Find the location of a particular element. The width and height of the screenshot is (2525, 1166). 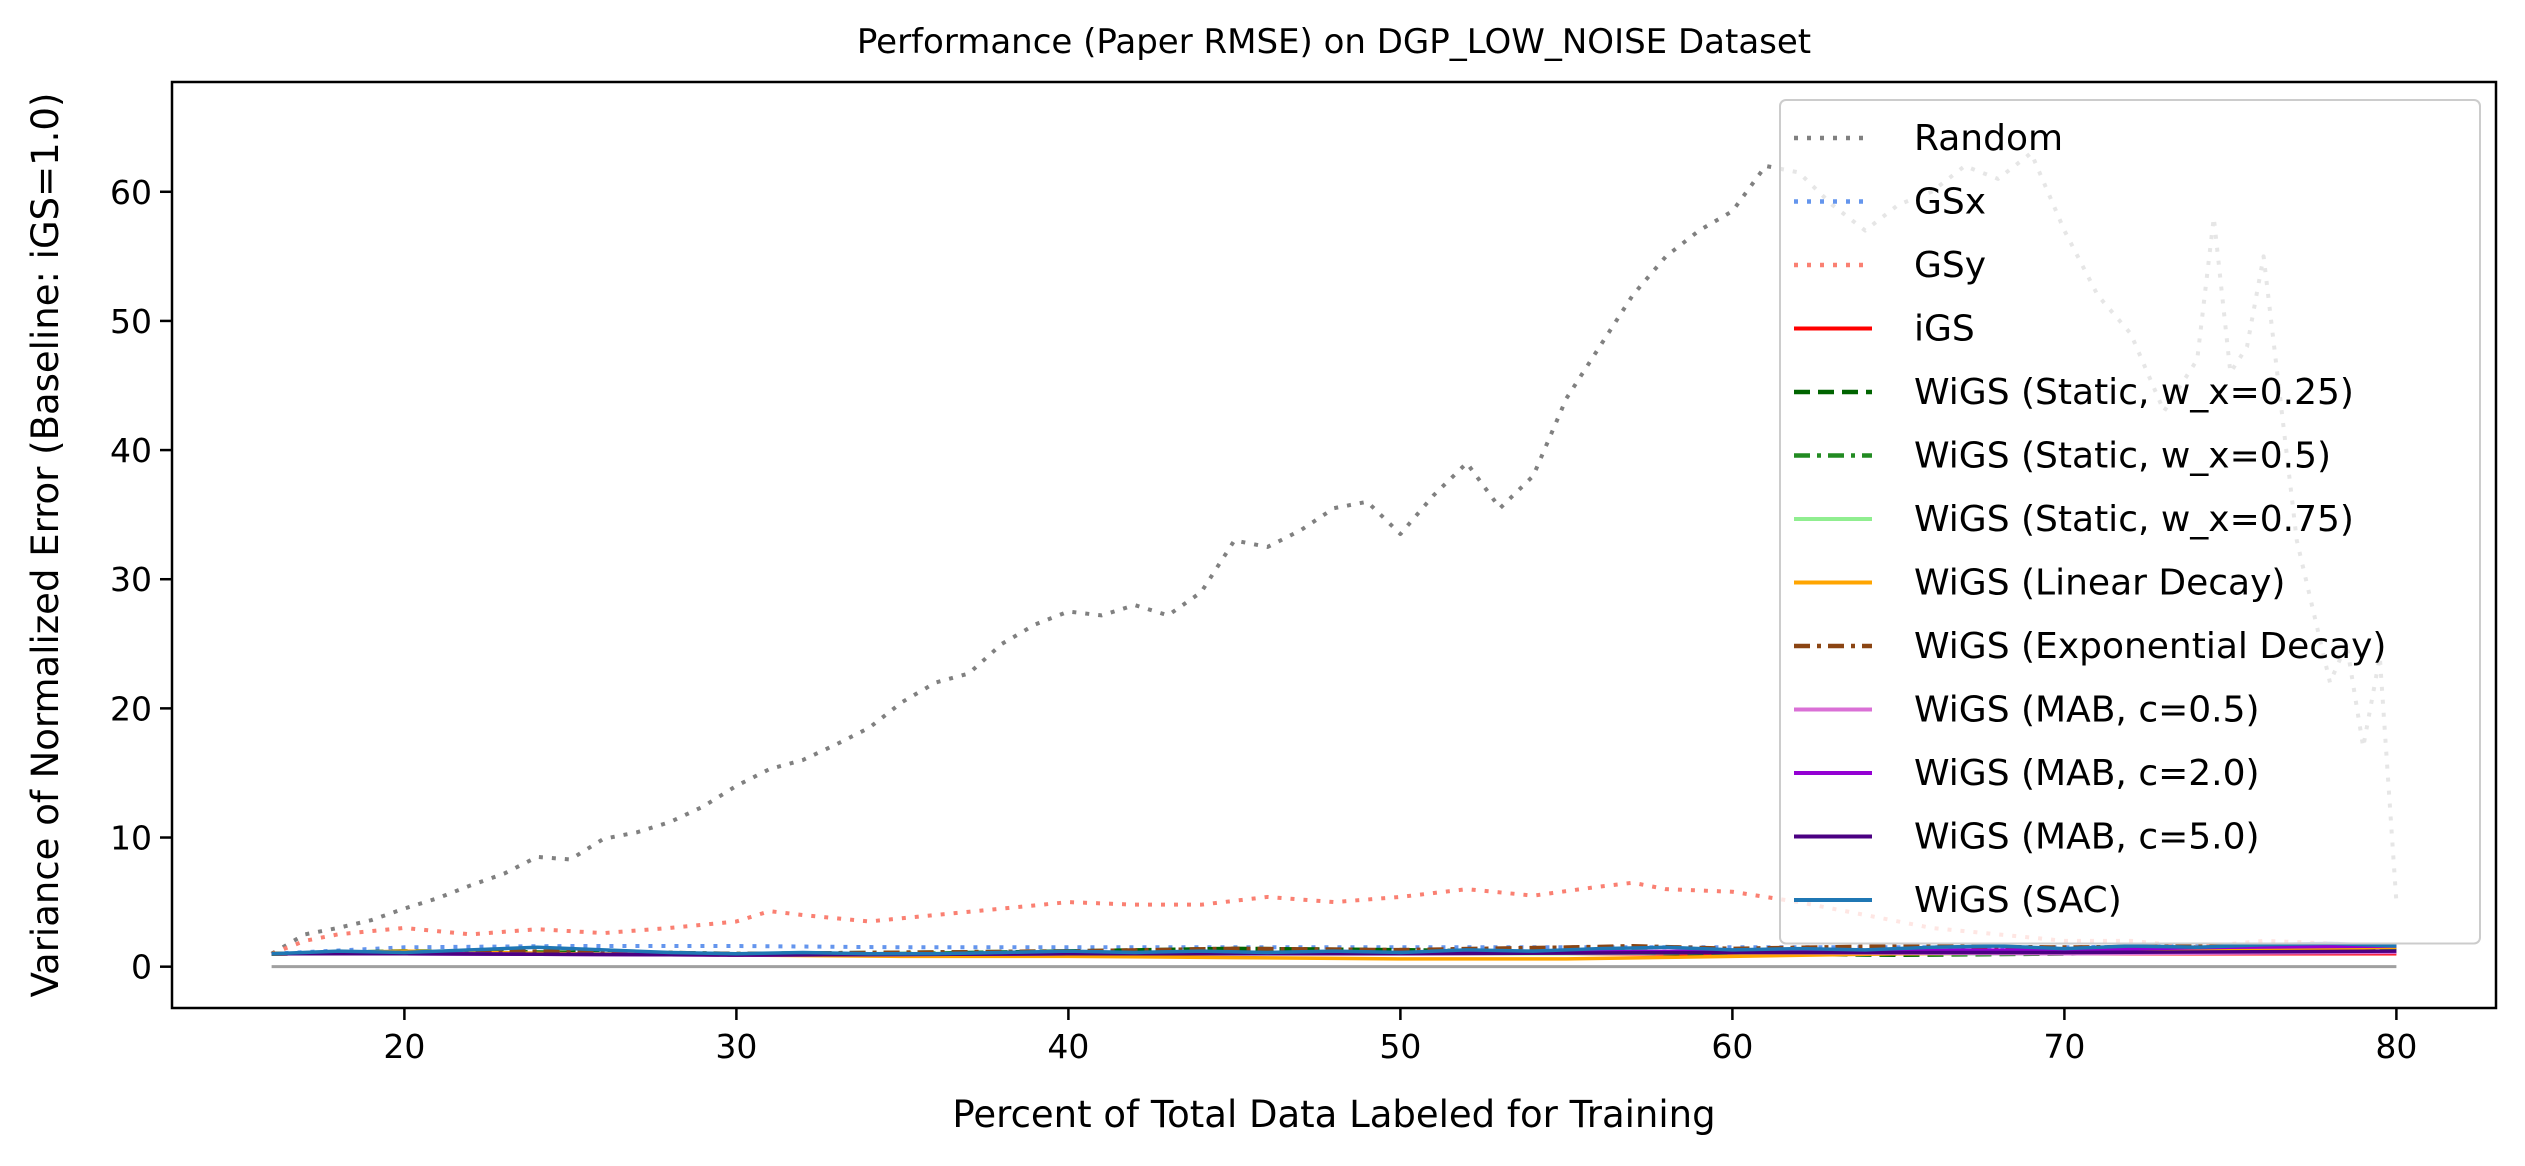

x-tick-label: 50 is located at coordinates (1400, 1046).